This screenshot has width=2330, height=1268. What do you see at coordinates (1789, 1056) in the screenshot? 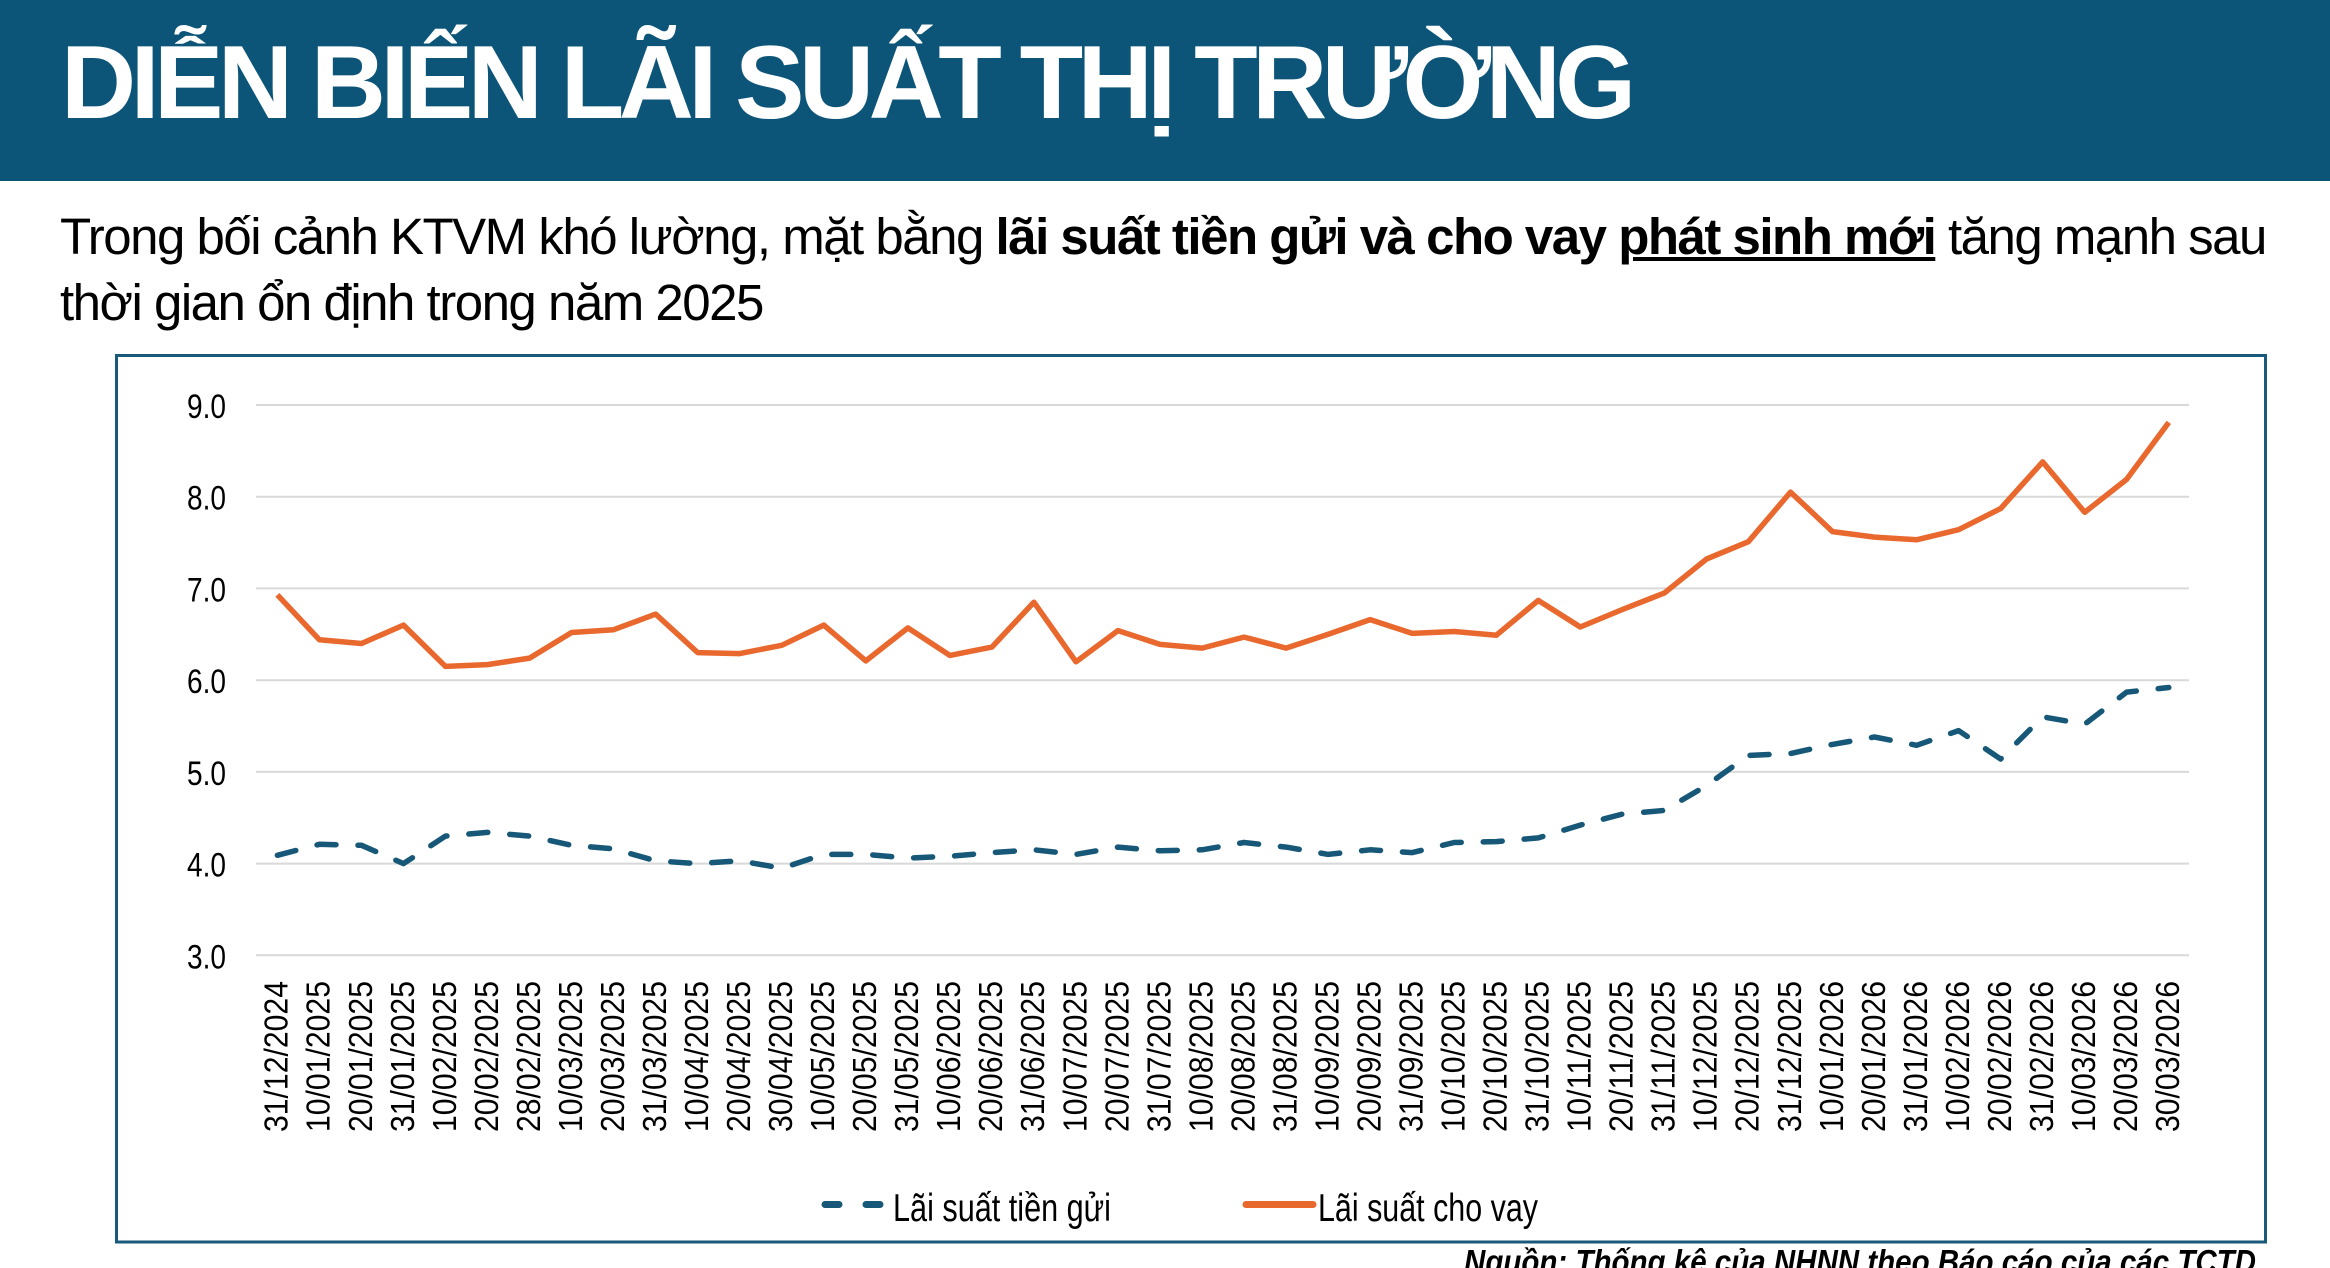
I see `svg-text: 31/12/2025` at bounding box center [1789, 1056].